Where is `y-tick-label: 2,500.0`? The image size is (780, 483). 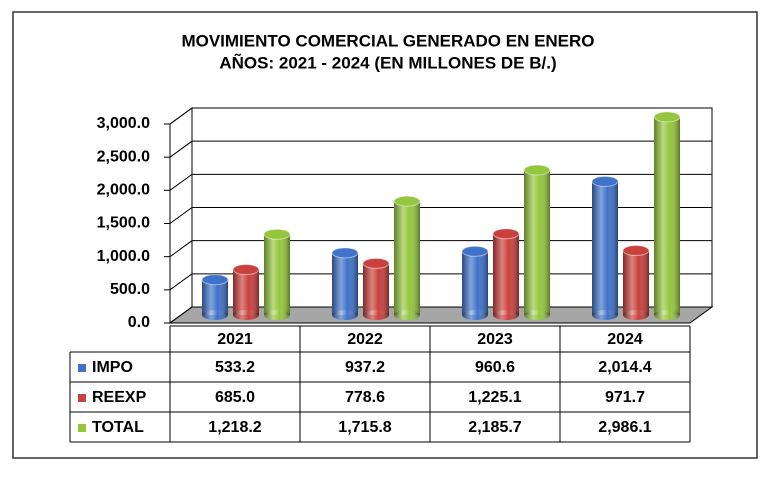 y-tick-label: 2,500.0 is located at coordinates (123, 156).